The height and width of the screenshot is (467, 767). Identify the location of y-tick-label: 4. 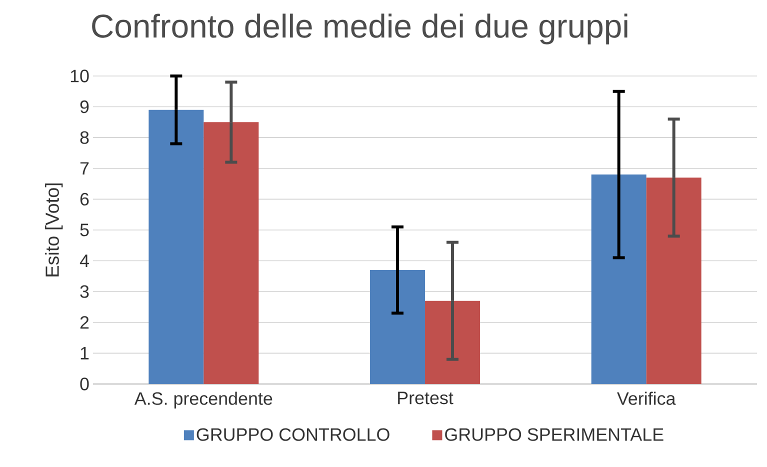
(84, 260).